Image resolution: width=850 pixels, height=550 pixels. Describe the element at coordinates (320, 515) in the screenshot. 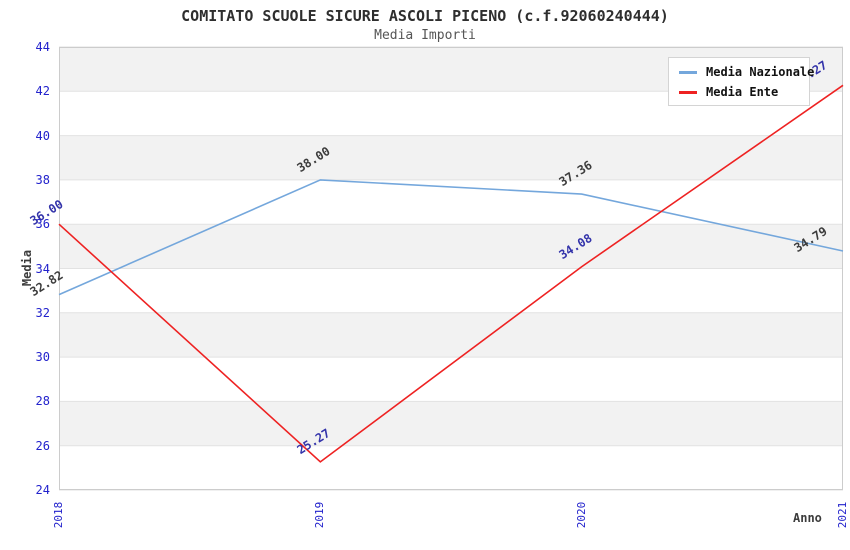

I see `x-tick-label: 2019` at that location.